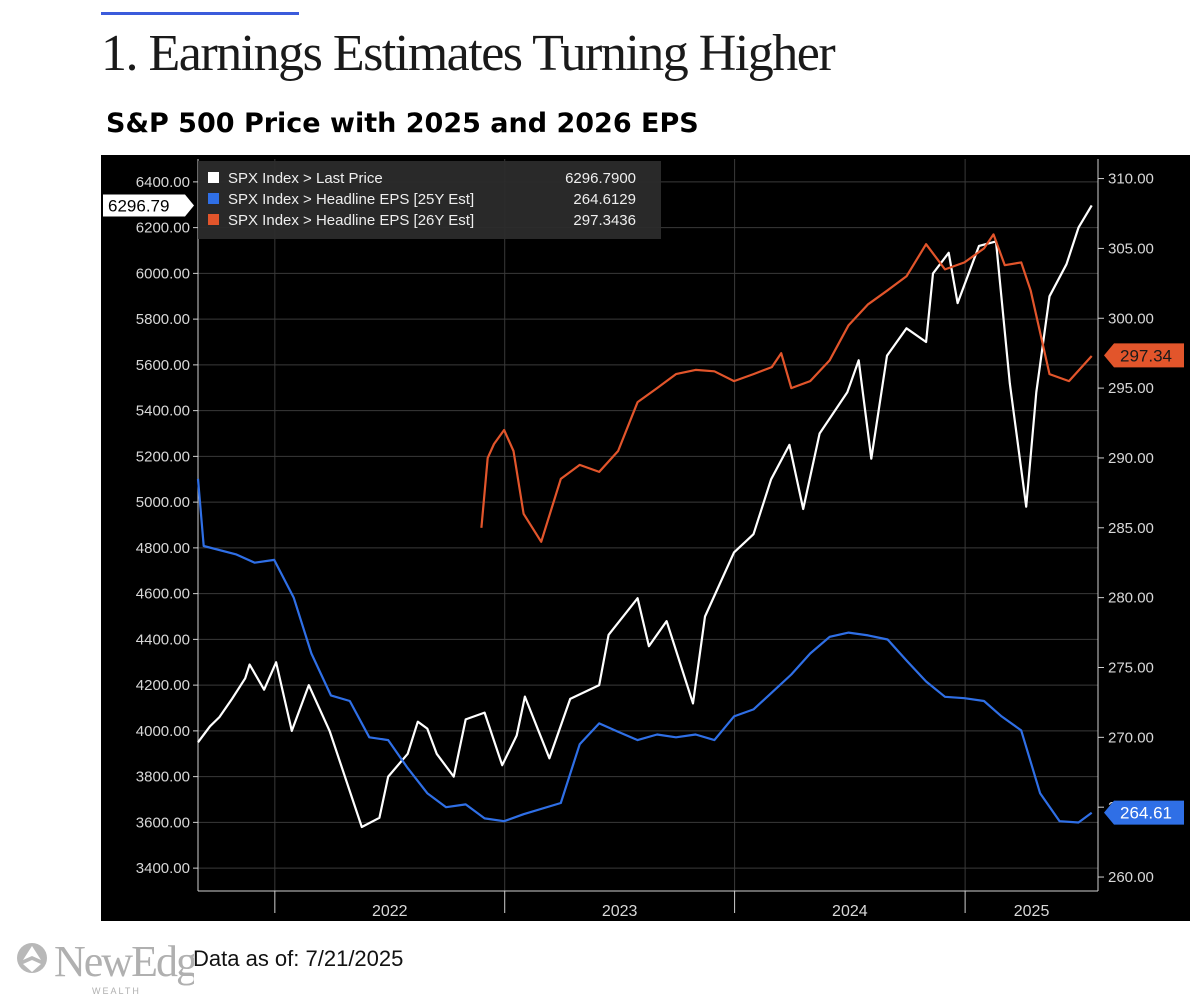 The width and height of the screenshot is (1200, 1002). What do you see at coordinates (298, 958) in the screenshot?
I see `data-as-of-note: Data as of: 7/21/2025` at bounding box center [298, 958].